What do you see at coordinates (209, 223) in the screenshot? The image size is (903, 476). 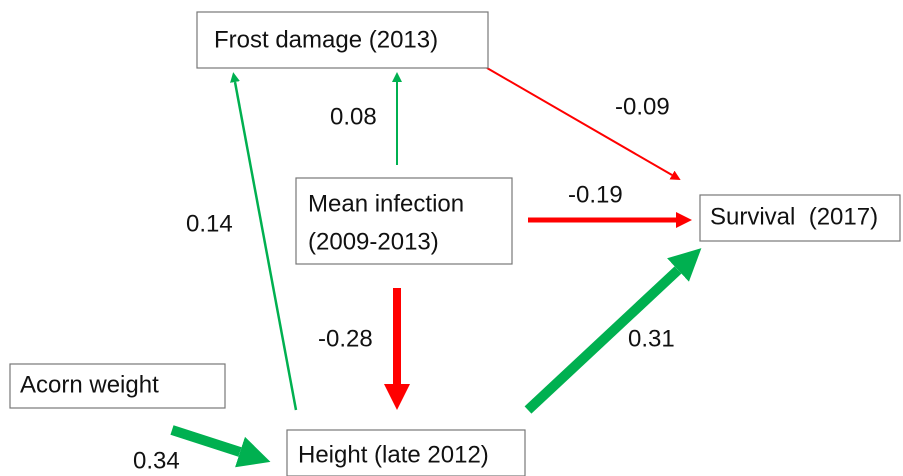 I see `edge-label: 0.14` at bounding box center [209, 223].